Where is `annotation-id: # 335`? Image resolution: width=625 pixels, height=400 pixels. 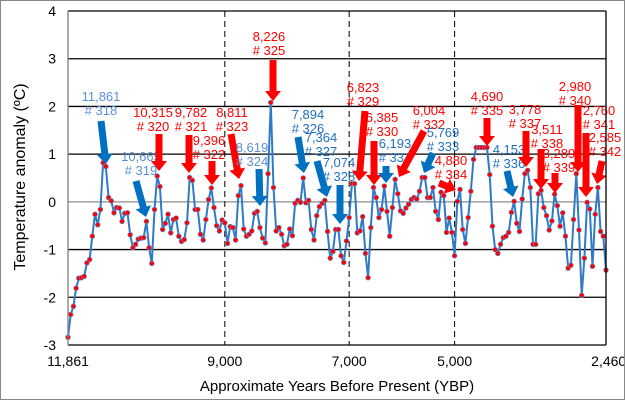
annotation-id: # 335 is located at coordinates (487, 110).